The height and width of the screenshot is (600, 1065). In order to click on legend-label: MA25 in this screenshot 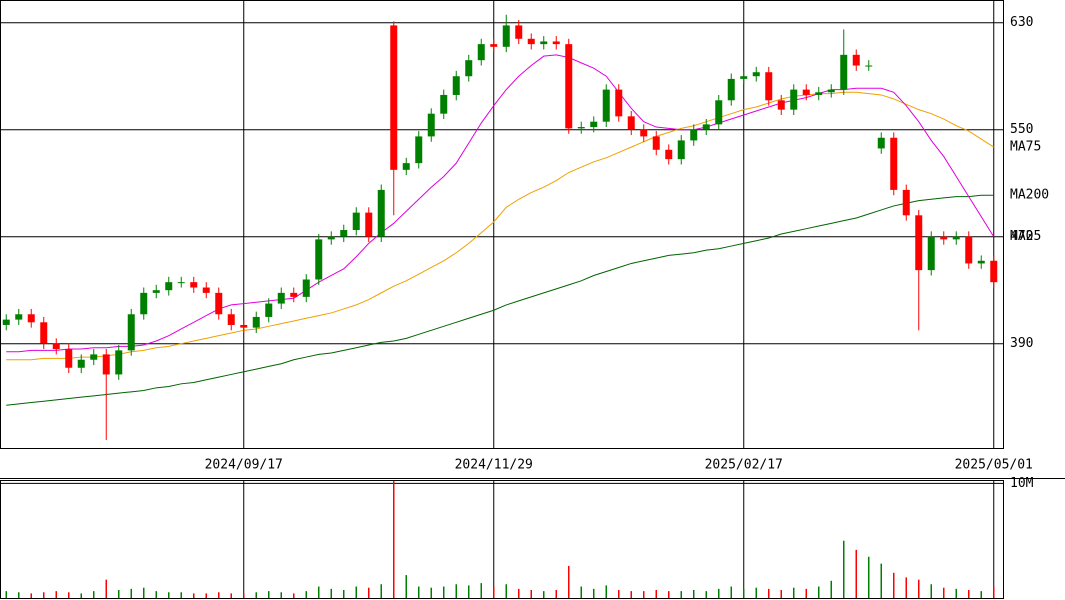, I will do `click(1025, 236)`.